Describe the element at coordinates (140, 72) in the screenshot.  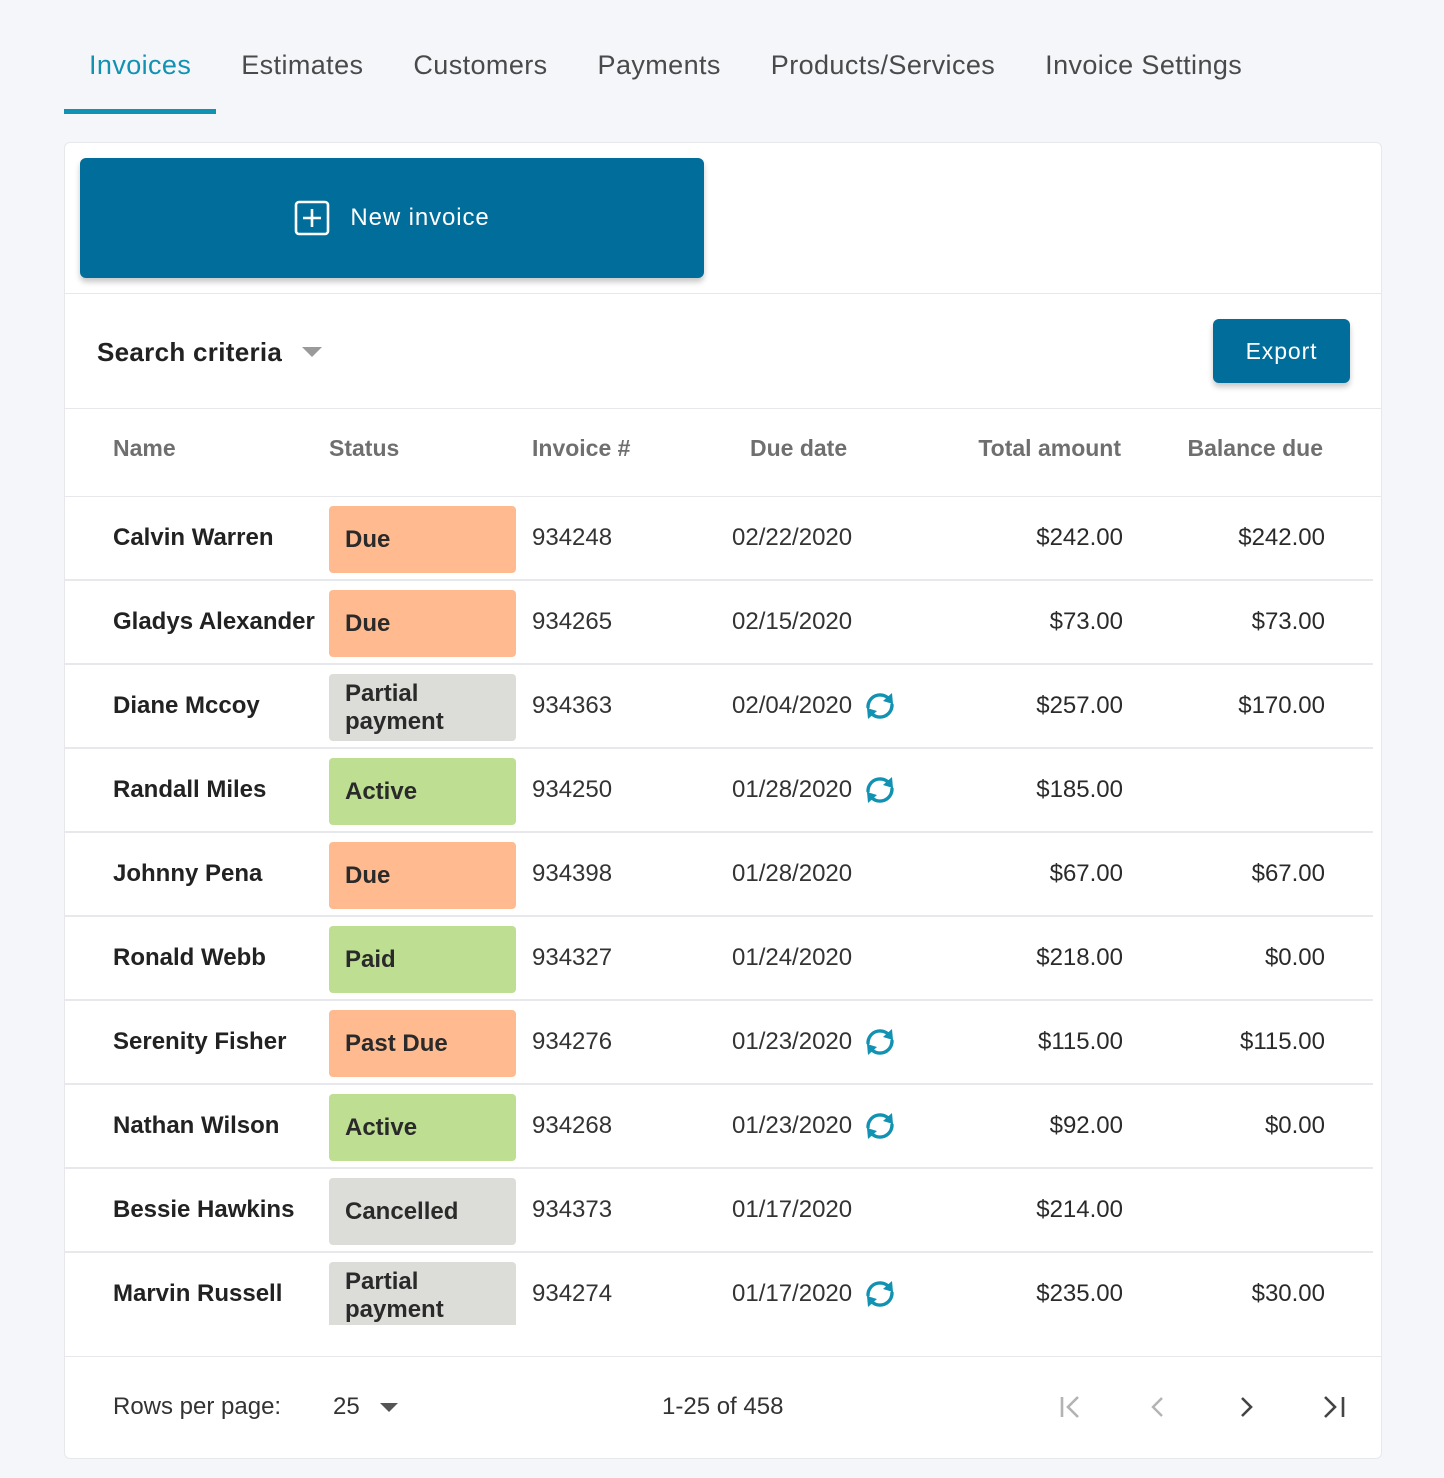
I see `tab-invoices: Invoices` at that location.